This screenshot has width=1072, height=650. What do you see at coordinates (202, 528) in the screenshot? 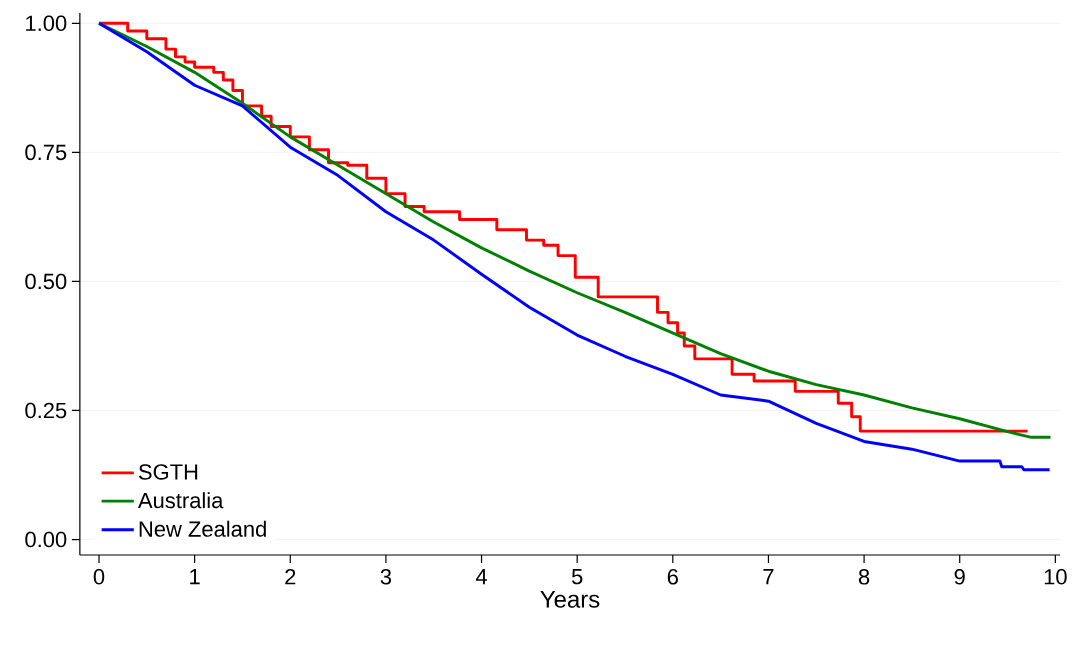
I see `legend-label: New Zealand` at bounding box center [202, 528].